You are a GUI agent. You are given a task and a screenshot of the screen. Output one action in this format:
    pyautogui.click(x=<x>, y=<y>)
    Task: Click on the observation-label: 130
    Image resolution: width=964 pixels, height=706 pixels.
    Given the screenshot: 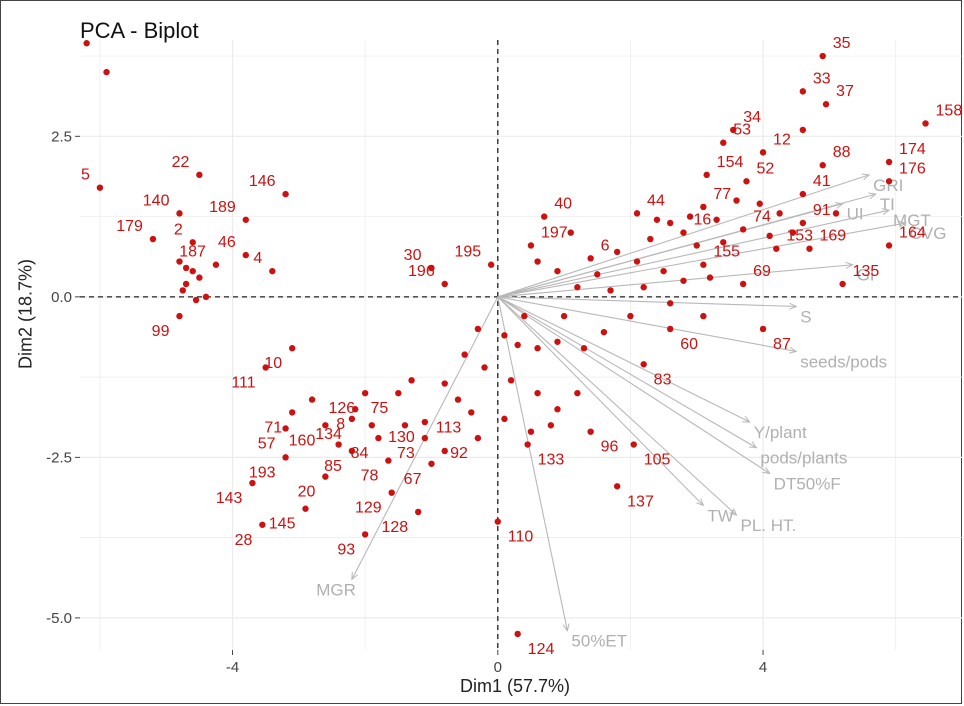 What is the action you would take?
    pyautogui.click(x=401, y=437)
    